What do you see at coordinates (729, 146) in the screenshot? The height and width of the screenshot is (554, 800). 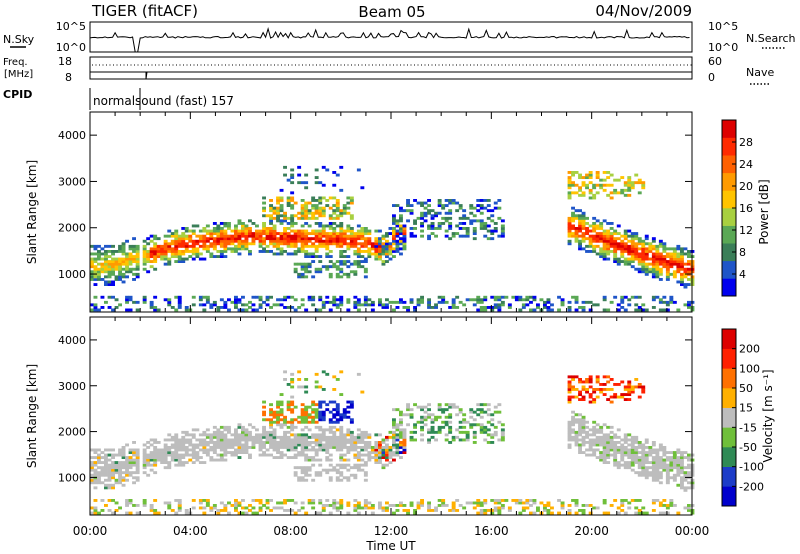 I see `colorbar-swatch` at bounding box center [729, 146].